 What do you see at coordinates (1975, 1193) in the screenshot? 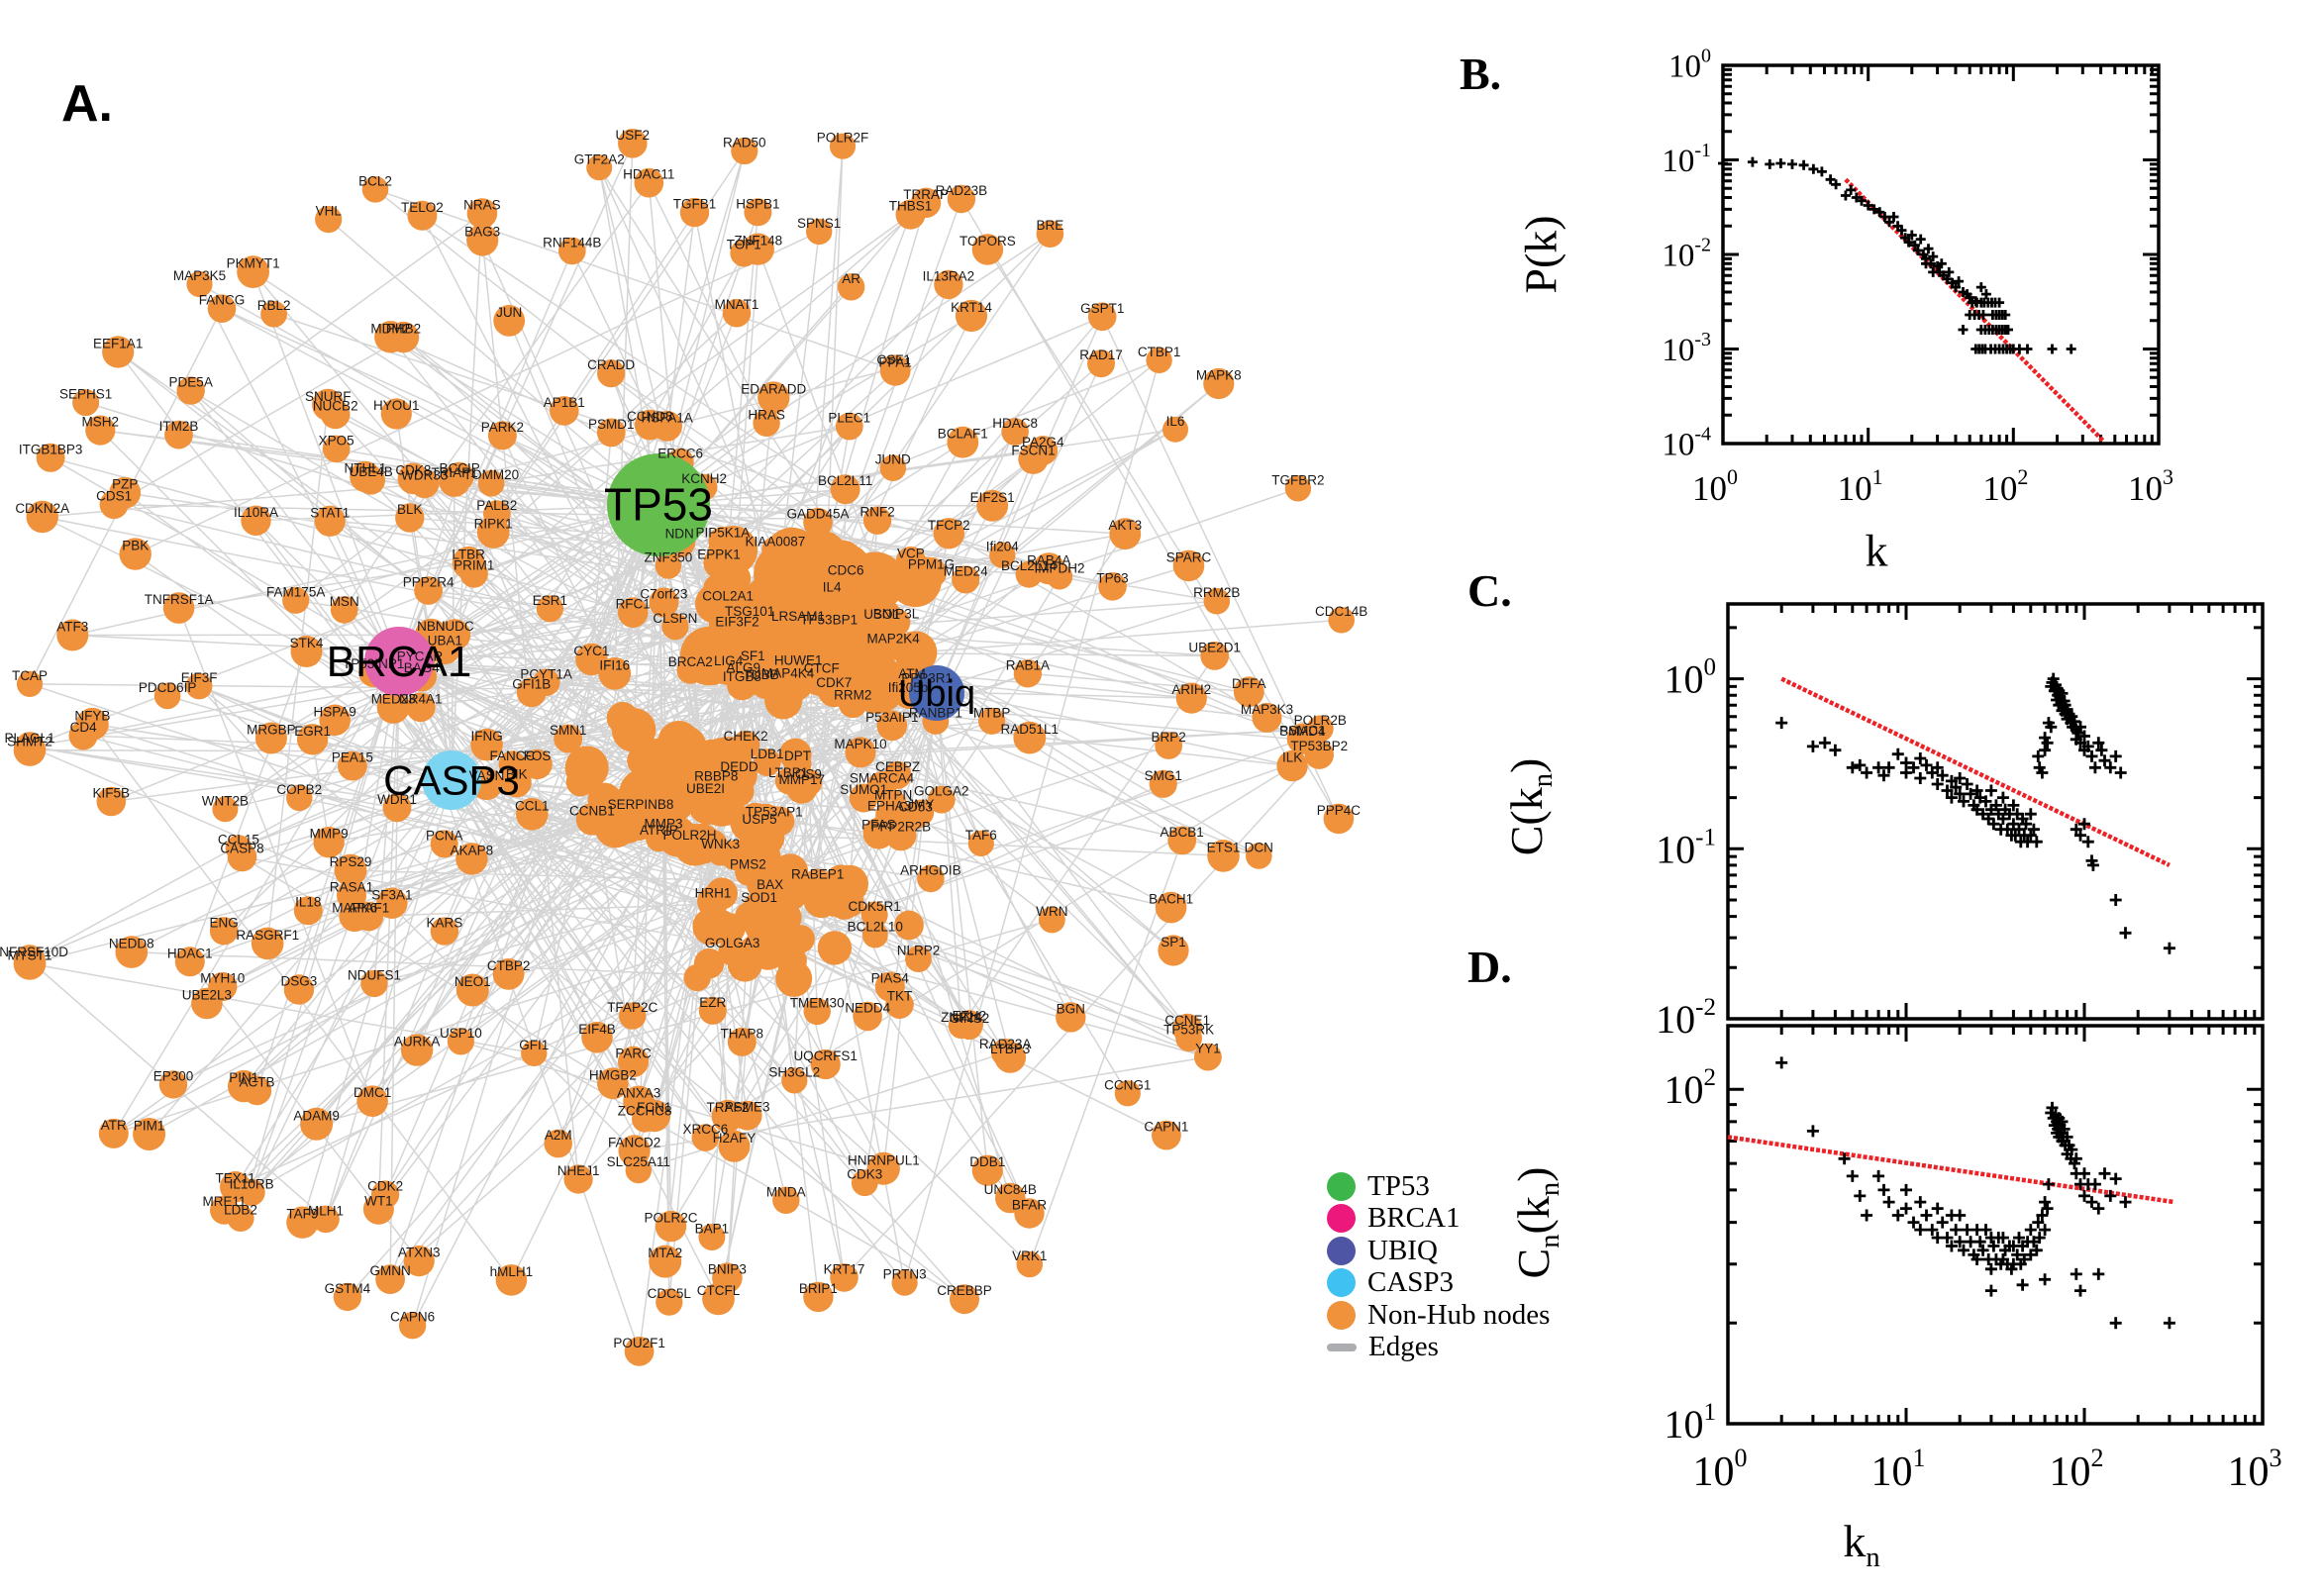
I see `plot-d-scatter-points` at bounding box center [1975, 1193].